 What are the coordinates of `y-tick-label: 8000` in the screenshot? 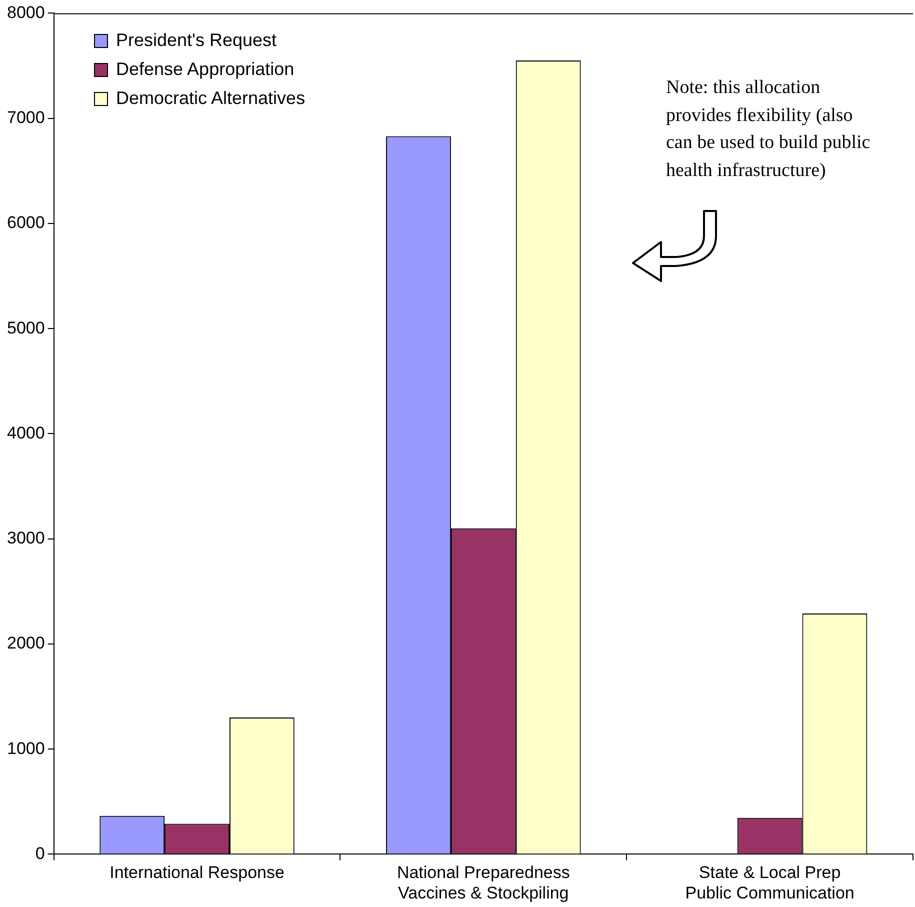 It's located at (25, 12).